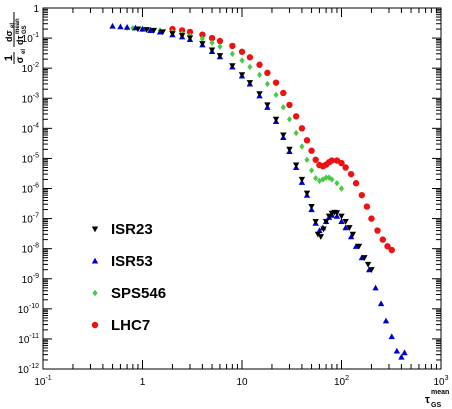  What do you see at coordinates (95, 260) in the screenshot?
I see `legend-marker-isr53` at bounding box center [95, 260].